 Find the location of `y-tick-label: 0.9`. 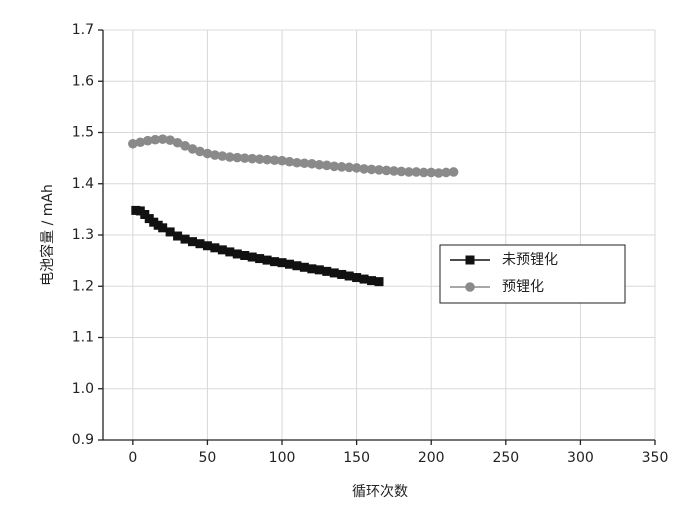

y-tick-label: 0.9 is located at coordinates (83, 440).